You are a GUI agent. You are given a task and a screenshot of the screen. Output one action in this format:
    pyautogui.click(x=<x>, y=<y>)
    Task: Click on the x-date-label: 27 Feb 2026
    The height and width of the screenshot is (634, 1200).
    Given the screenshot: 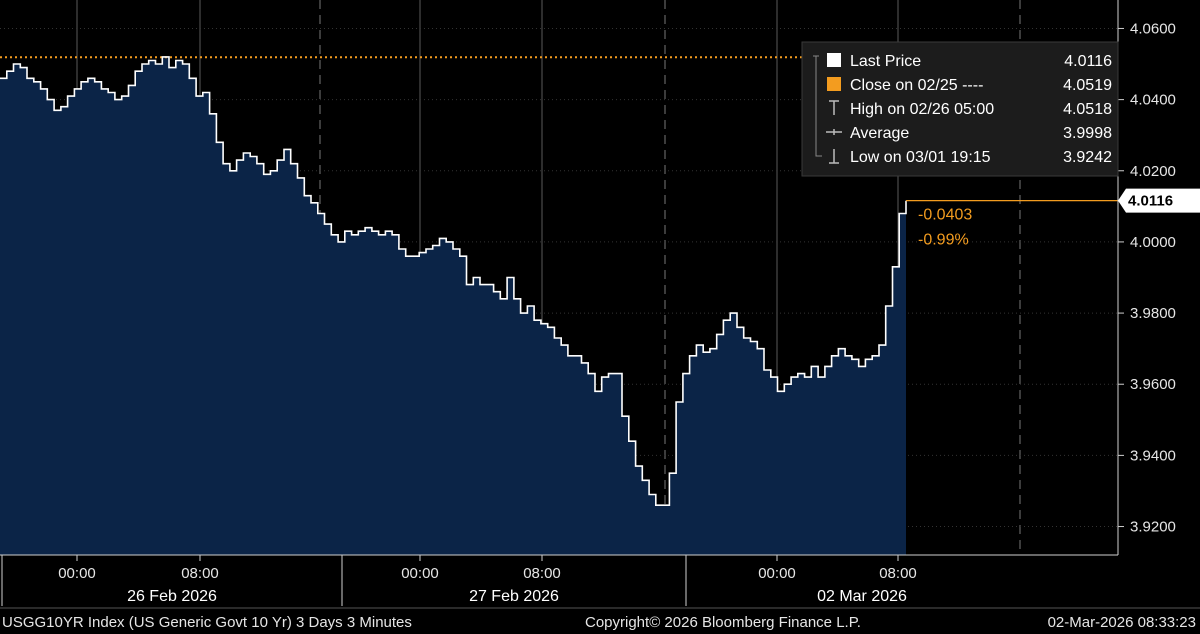 What is the action you would take?
    pyautogui.click(x=514, y=596)
    